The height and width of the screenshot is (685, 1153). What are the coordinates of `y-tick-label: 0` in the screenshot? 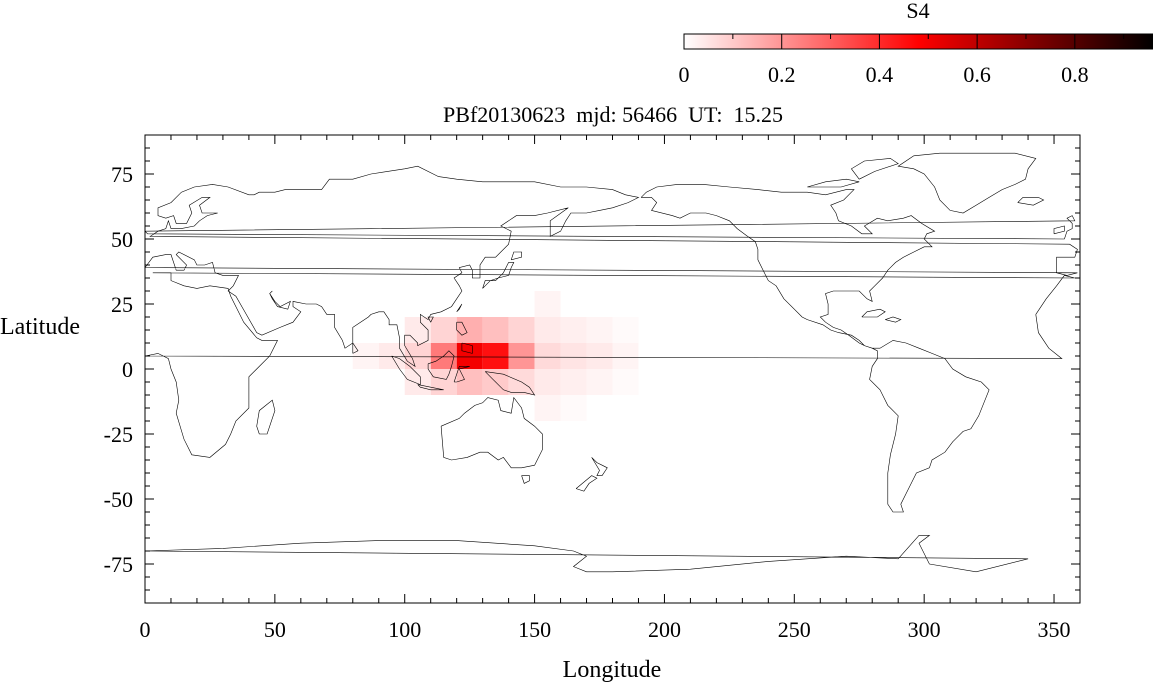 It's located at (127, 369).